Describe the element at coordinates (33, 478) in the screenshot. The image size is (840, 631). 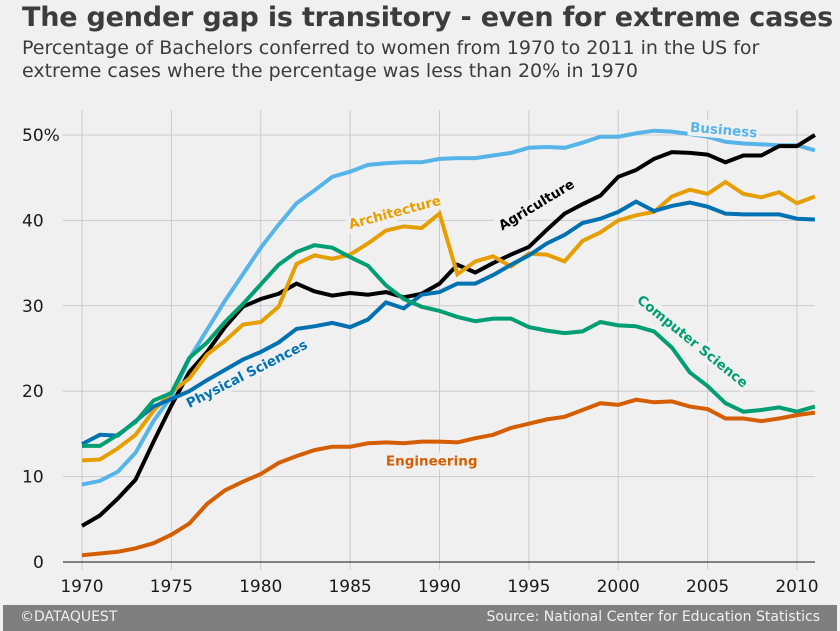
I see `y-tick-label: 10` at that location.